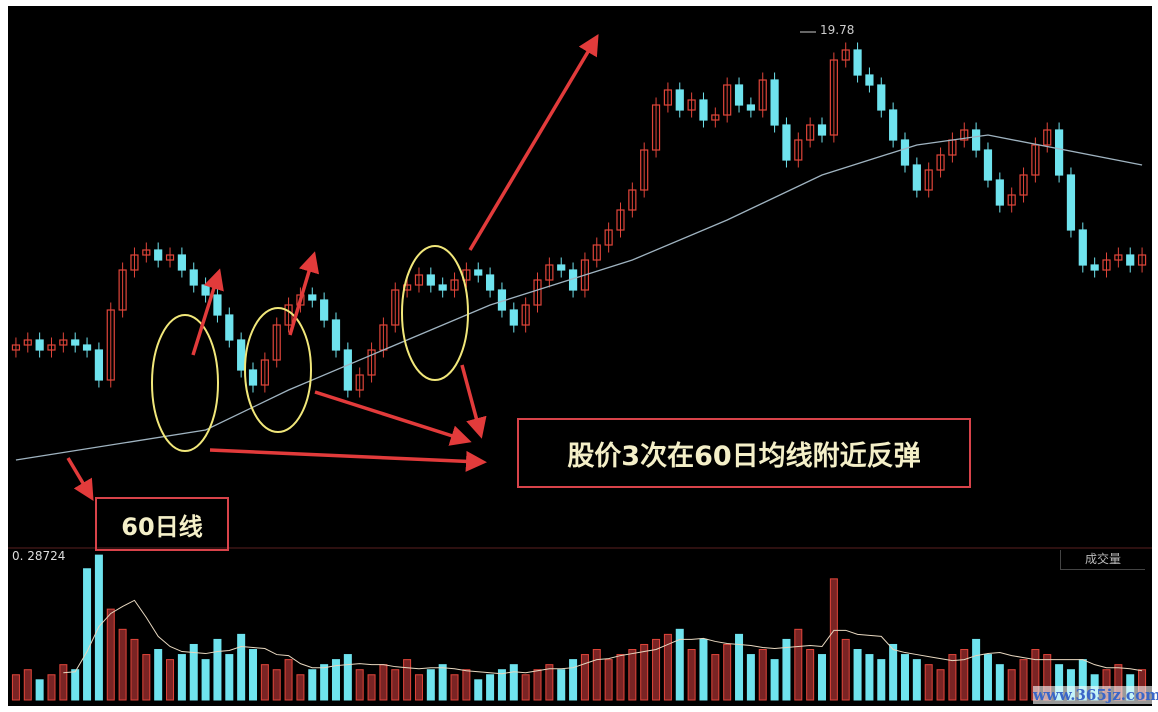 The image size is (1158, 712). What do you see at coordinates (744, 453) in the screenshot?
I see `rebound-annotation-box: 股价3次在60日均线附近反弹` at bounding box center [744, 453].